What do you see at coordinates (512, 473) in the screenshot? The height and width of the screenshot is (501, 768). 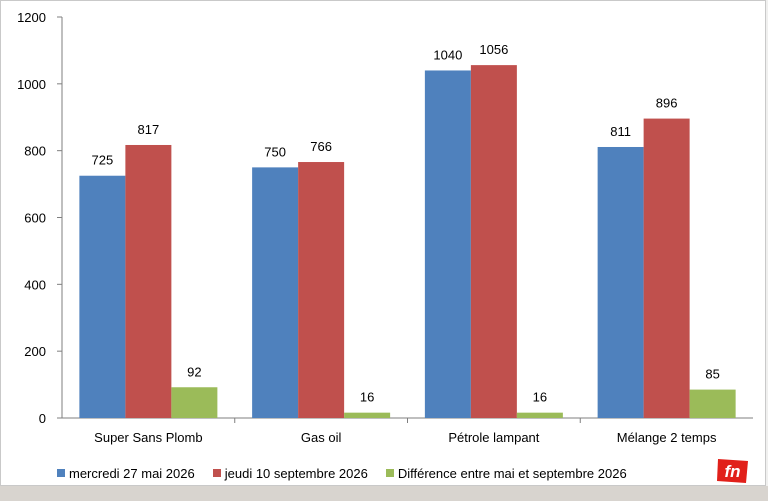 I see `legend-label-series-3: Différence entre mai et septembre 2026` at bounding box center [512, 473].